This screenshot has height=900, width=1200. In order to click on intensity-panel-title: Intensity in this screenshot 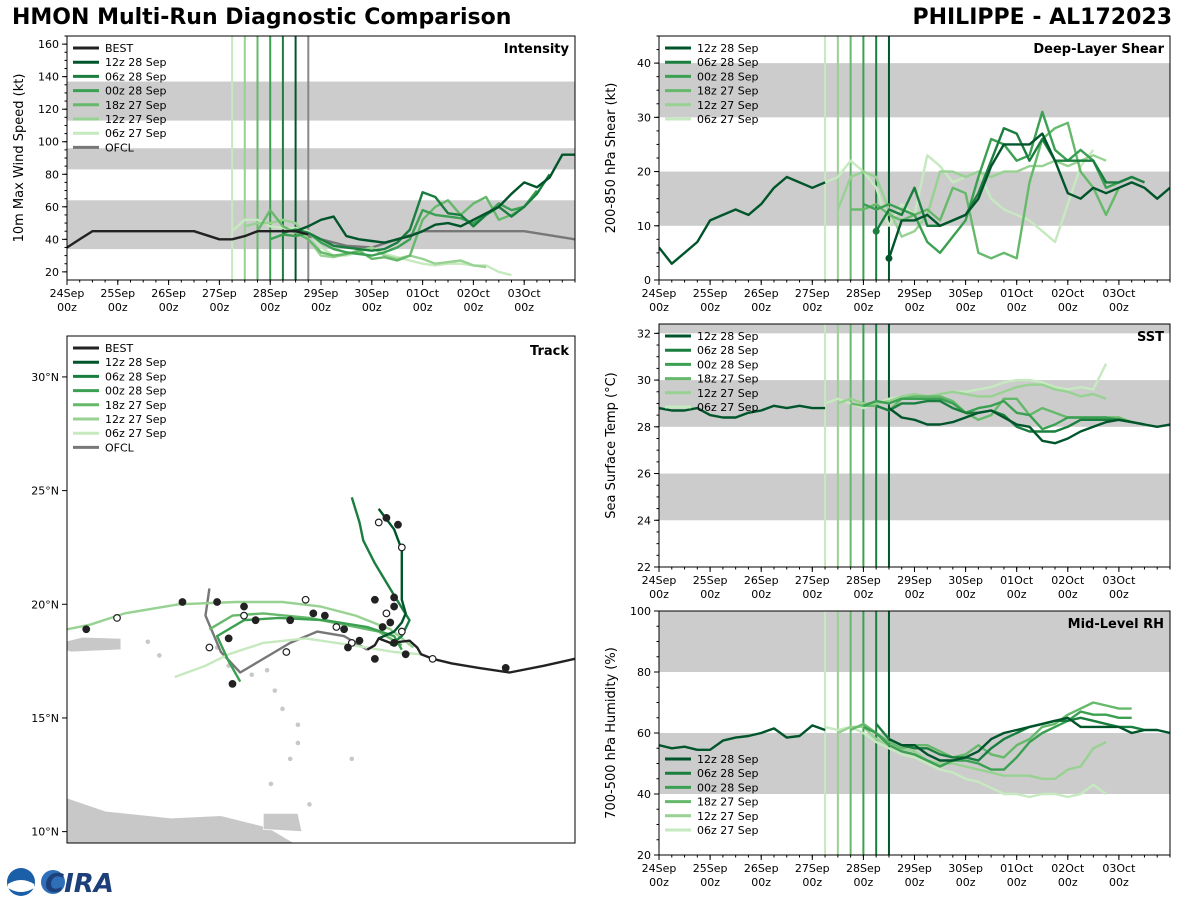, I will do `click(537, 49)`.